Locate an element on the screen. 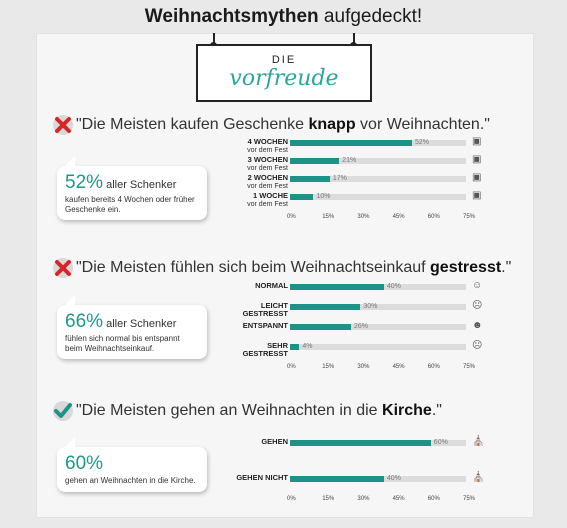  vorfreude-sign: DIE vorfreude is located at coordinates (284, 73).